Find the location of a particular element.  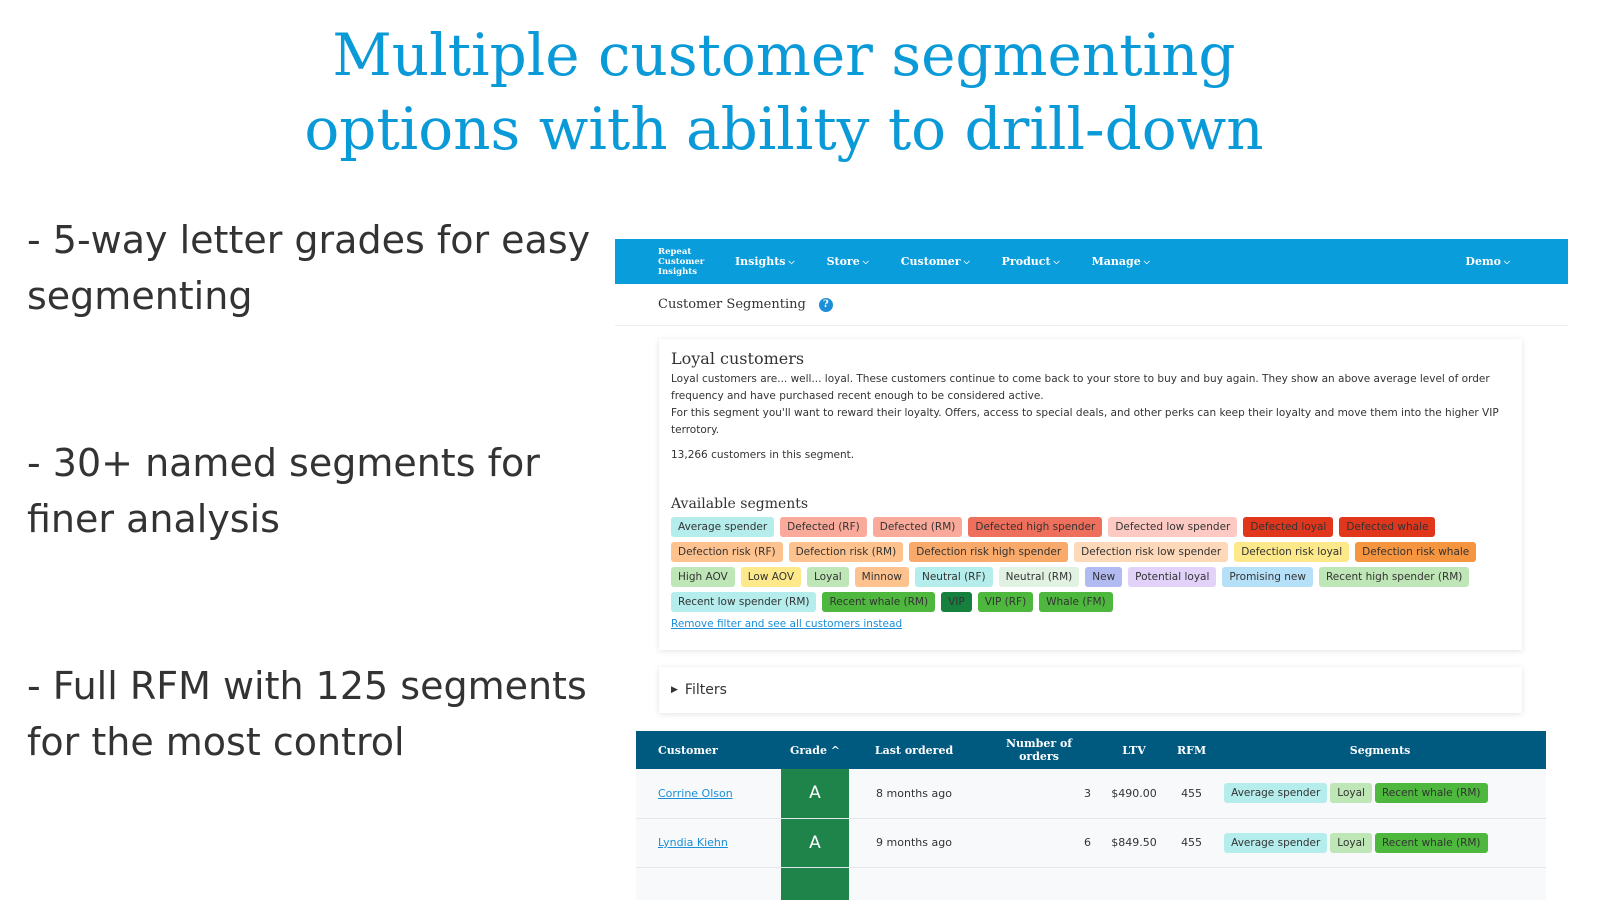

logo-text: Customer is located at coordinates (681, 261).